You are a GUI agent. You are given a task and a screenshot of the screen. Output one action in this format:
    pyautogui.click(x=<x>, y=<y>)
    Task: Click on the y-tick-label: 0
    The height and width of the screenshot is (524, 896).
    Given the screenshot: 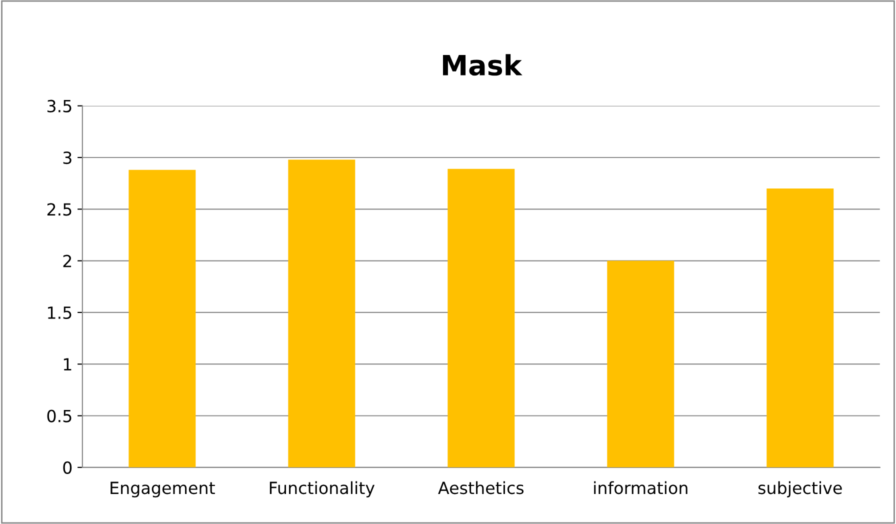 What is the action you would take?
    pyautogui.click(x=67, y=467)
    